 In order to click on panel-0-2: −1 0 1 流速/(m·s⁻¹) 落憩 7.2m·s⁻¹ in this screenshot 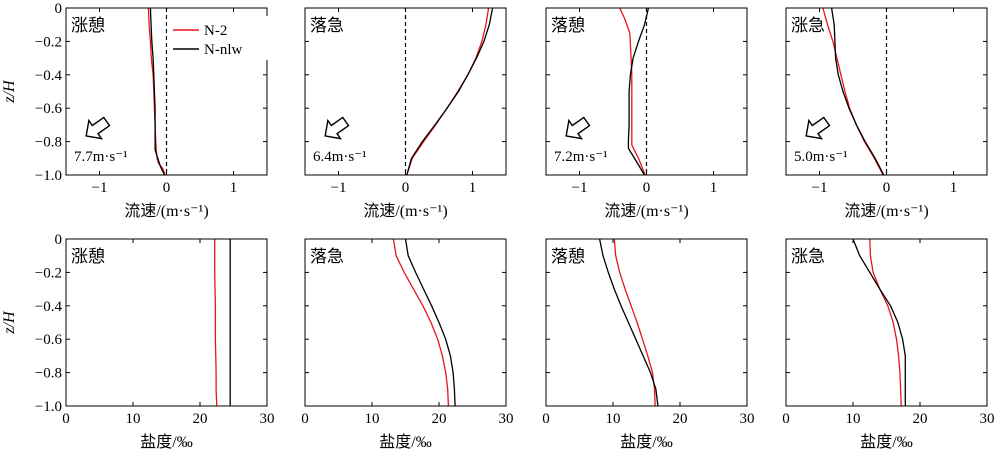, I will do `click(646, 113)`.